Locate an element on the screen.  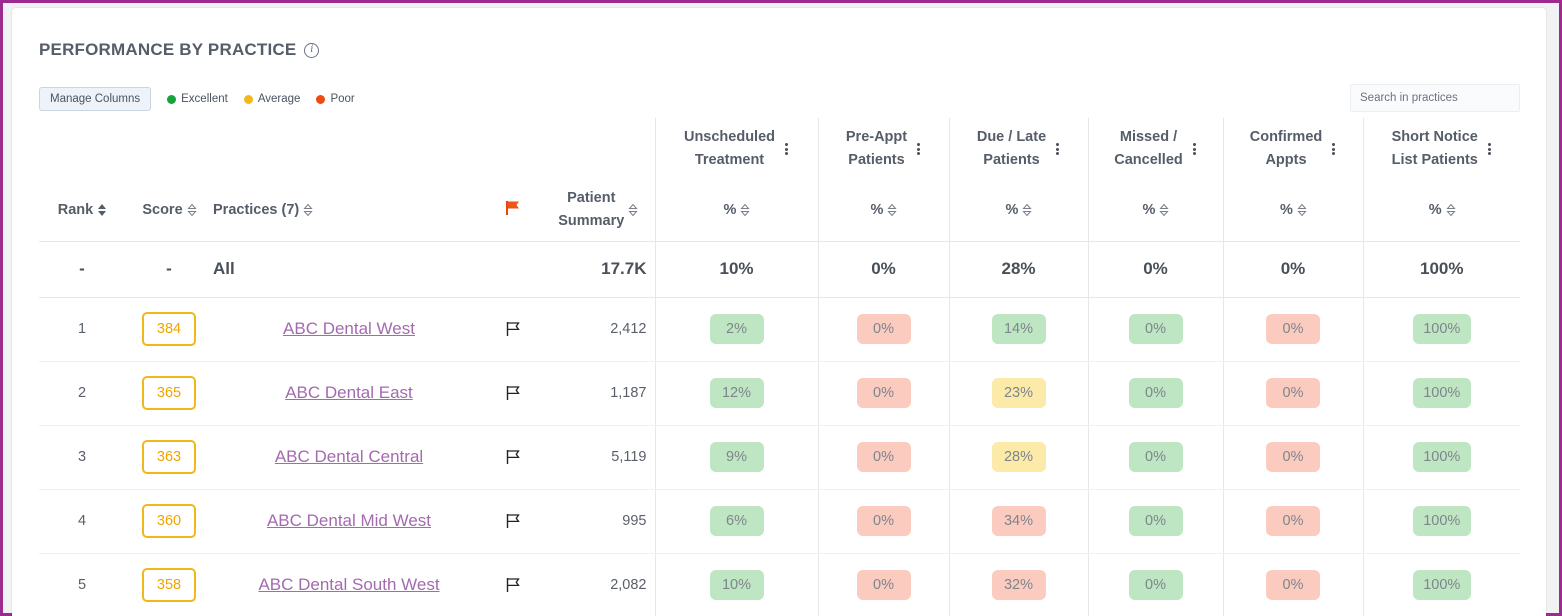
patients-cell: 2,412 is located at coordinates (598, 329).